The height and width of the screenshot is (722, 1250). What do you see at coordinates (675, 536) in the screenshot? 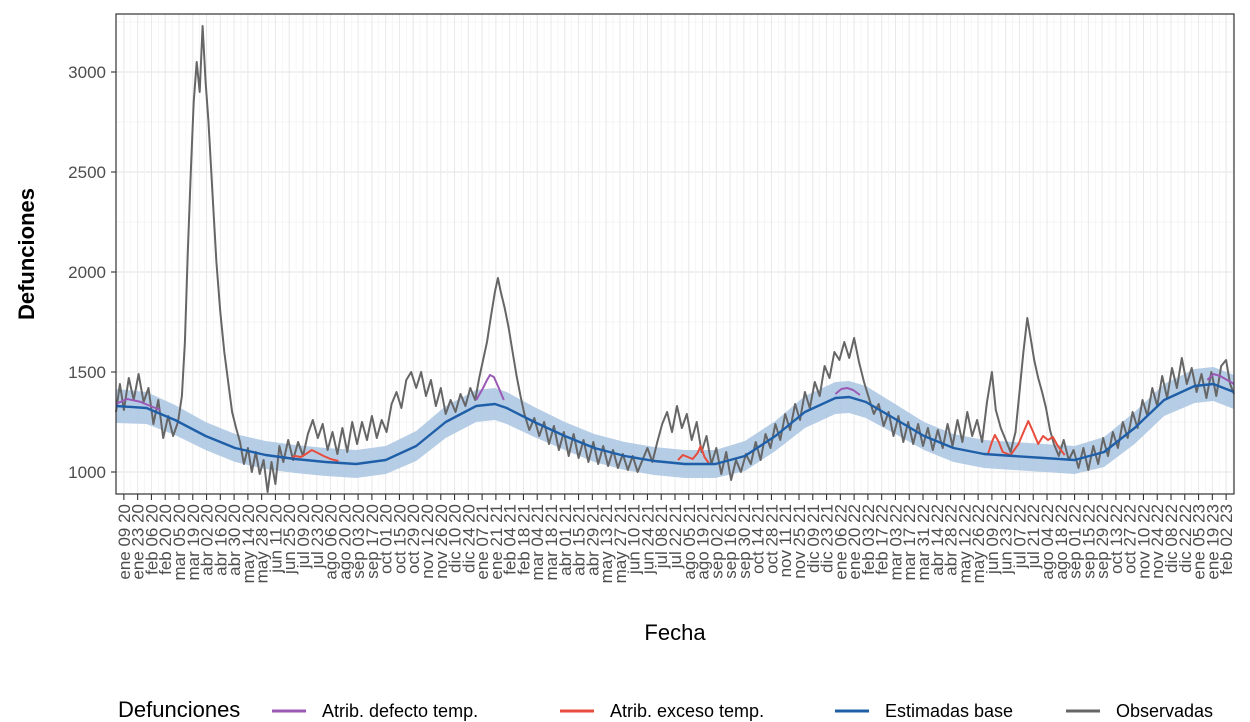
I see `x-tick-label: jul 22 21` at bounding box center [675, 536].